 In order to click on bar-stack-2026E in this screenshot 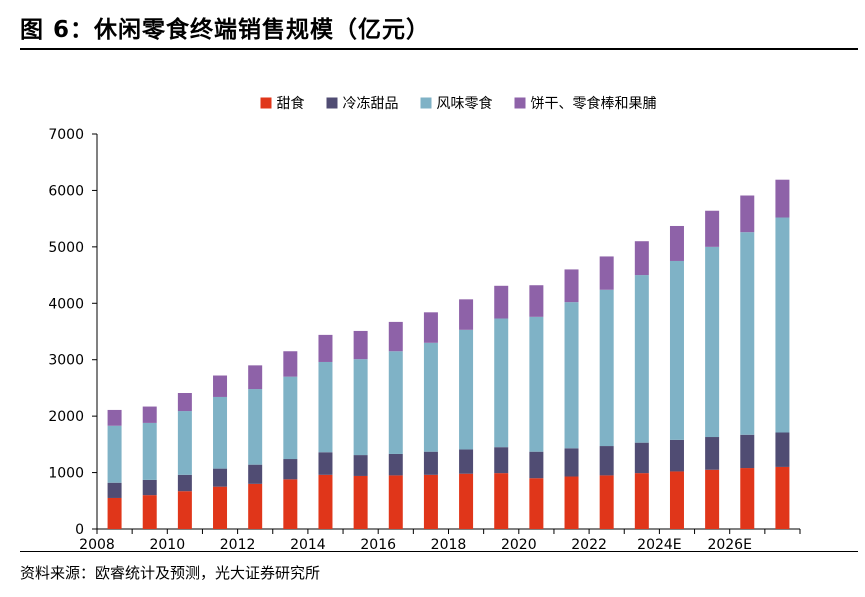, I will do `click(747, 362)`.